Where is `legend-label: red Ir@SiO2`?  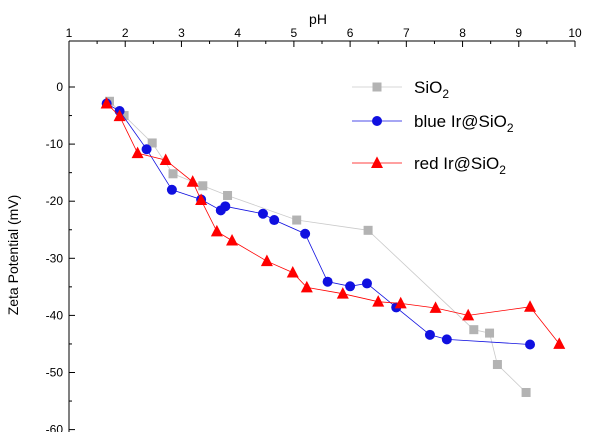
legend-label: red Ir@SiO2 is located at coordinates (460, 165).